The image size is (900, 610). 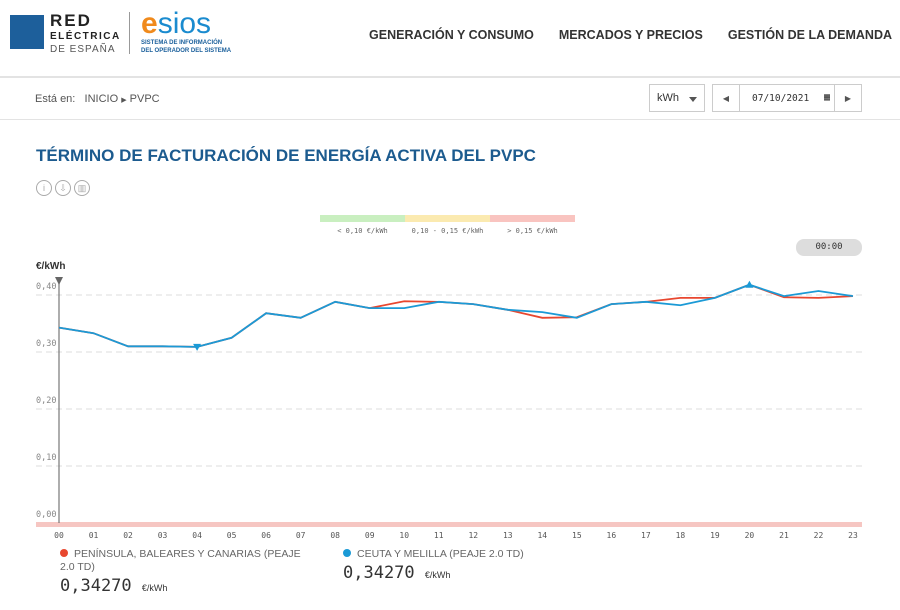 I want to click on band-label: > 0,15 €/kWh, so click(x=532, y=231).